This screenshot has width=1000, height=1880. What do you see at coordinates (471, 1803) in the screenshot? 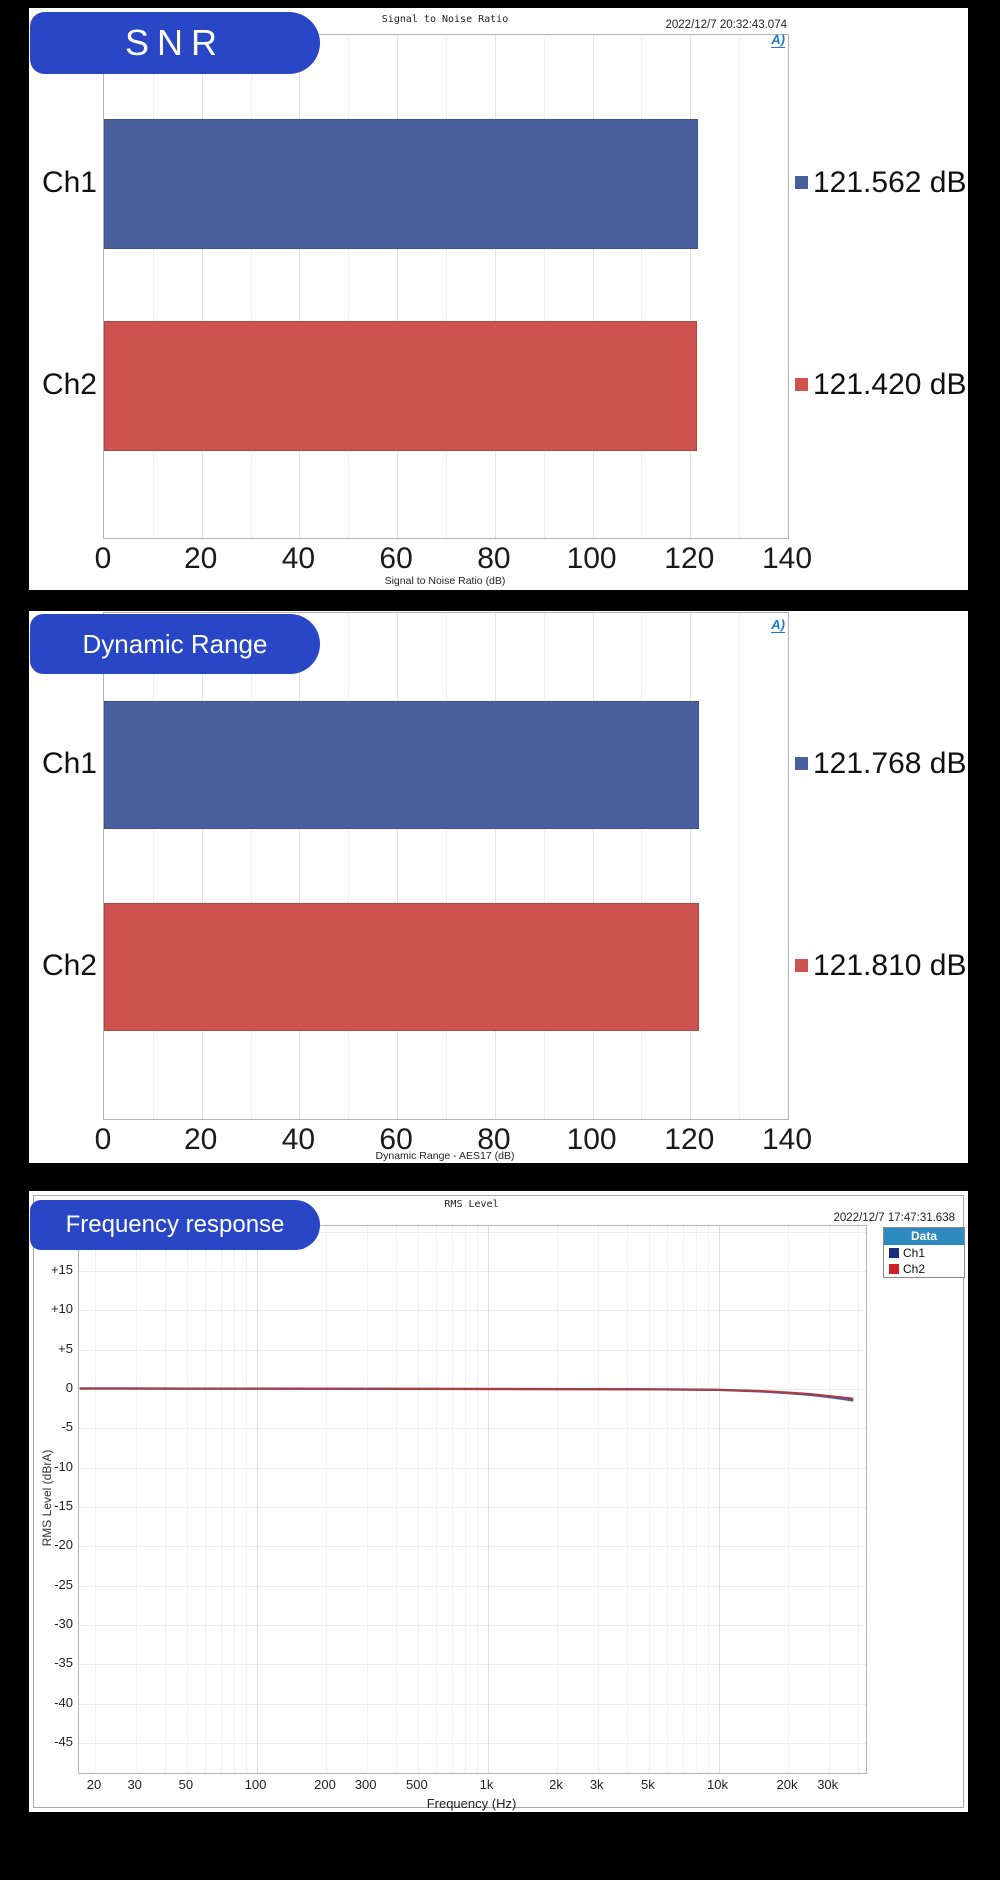
I see `fr-x-axis-title: Frequency (Hz)` at bounding box center [471, 1803].